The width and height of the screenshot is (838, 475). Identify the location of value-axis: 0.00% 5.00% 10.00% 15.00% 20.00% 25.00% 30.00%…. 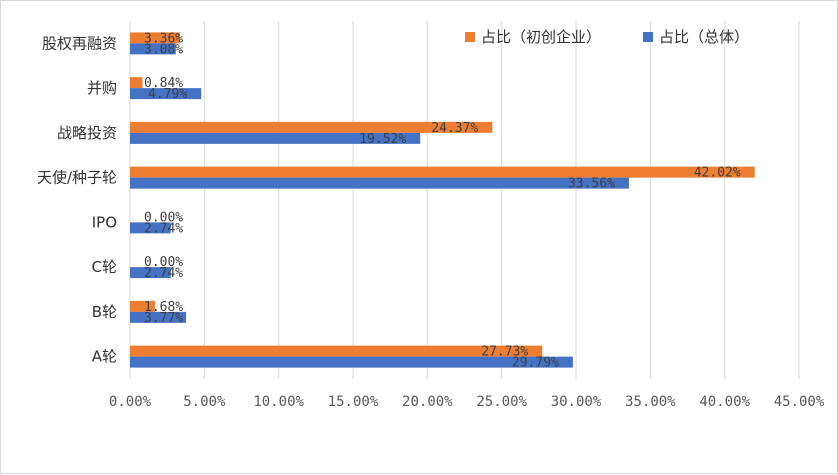
(467, 402).